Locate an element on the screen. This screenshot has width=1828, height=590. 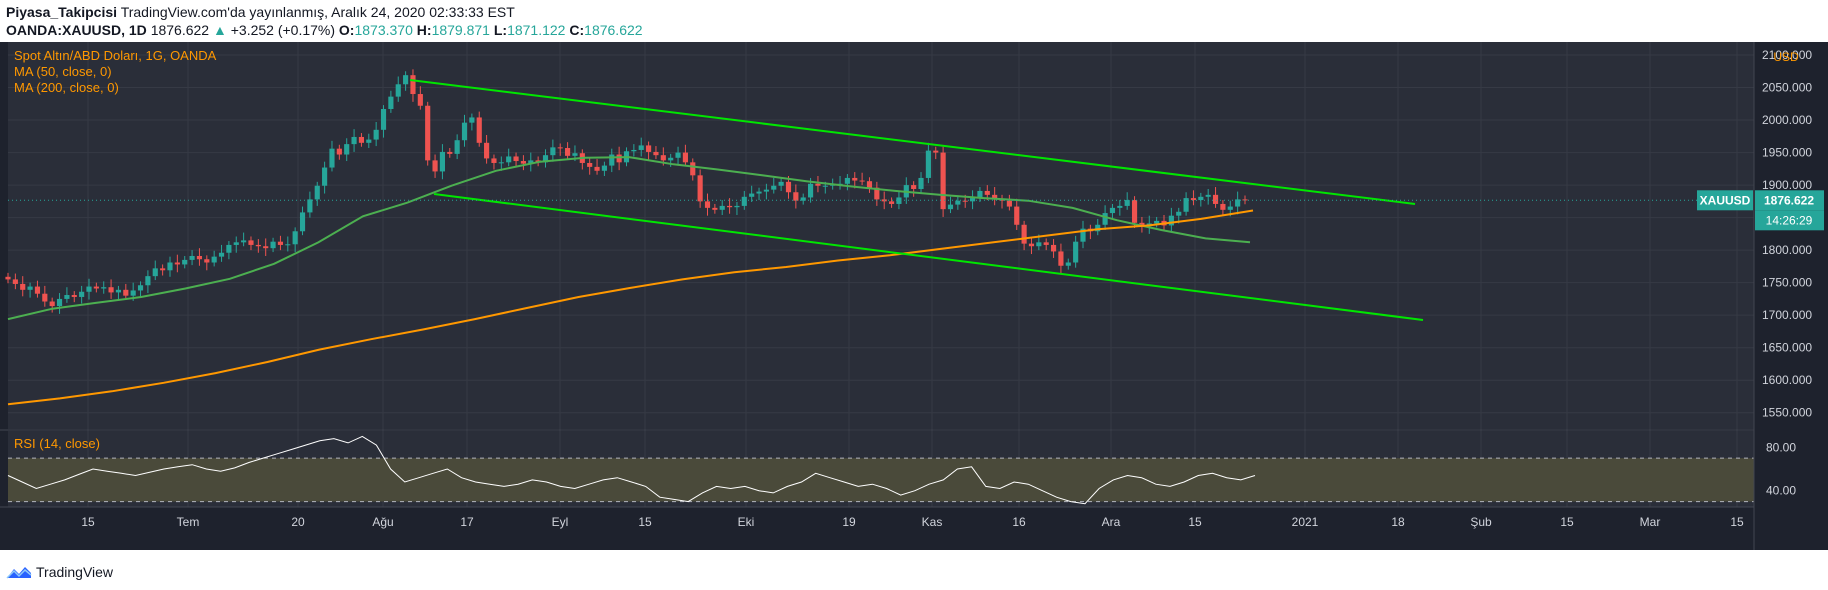
low-label: L: is located at coordinates (500, 30).